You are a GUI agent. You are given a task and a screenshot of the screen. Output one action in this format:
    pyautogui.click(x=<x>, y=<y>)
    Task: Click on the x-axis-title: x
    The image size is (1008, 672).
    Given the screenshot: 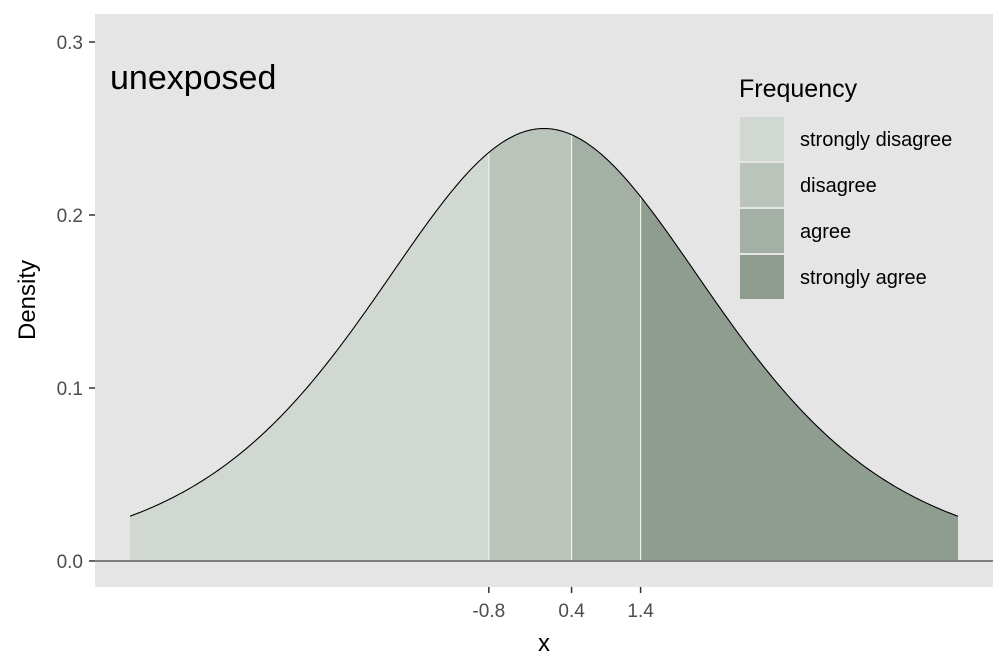 What is the action you would take?
    pyautogui.click(x=544, y=643)
    